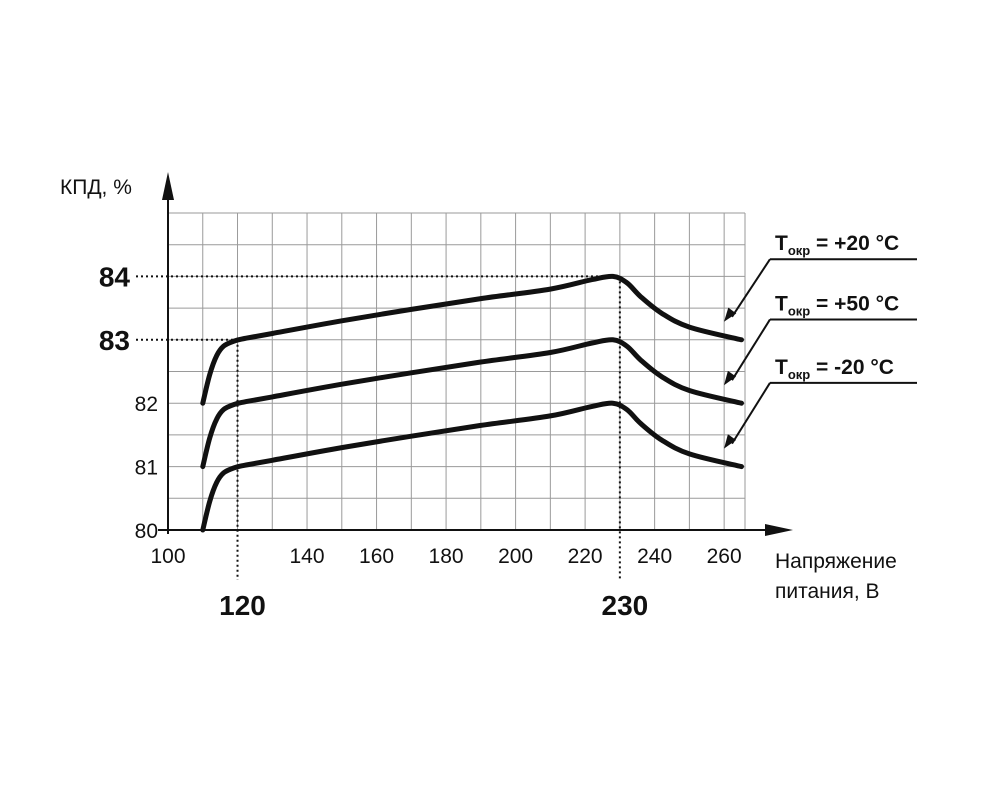 The image size is (1000, 800). Describe the element at coordinates (585, 556) in the screenshot. I see `x-tick-label: 220` at that location.